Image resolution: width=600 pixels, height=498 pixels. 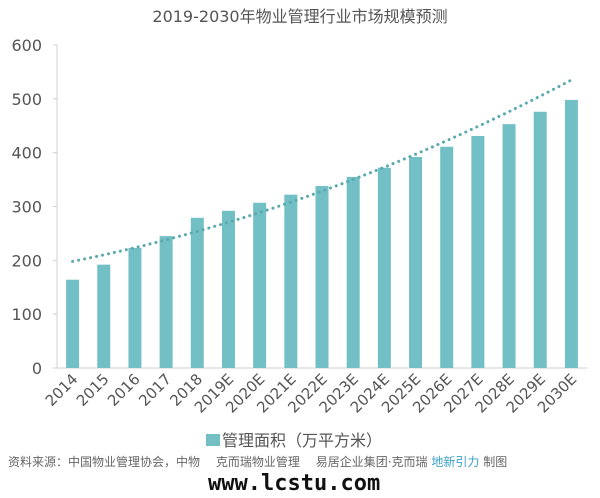 I want to click on source-brand: 地新引力, so click(x=455, y=462).